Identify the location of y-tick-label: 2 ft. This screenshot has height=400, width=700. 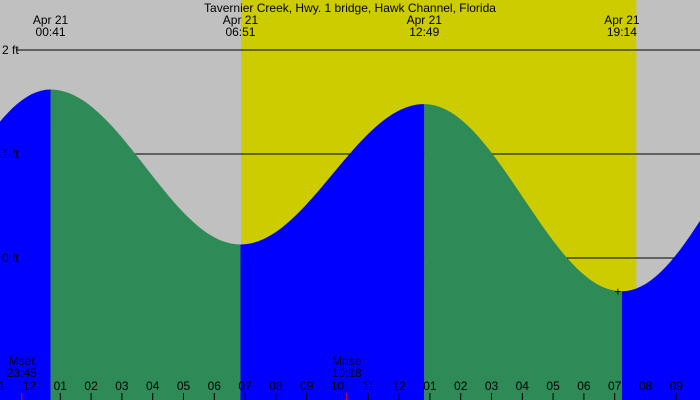
(10, 50).